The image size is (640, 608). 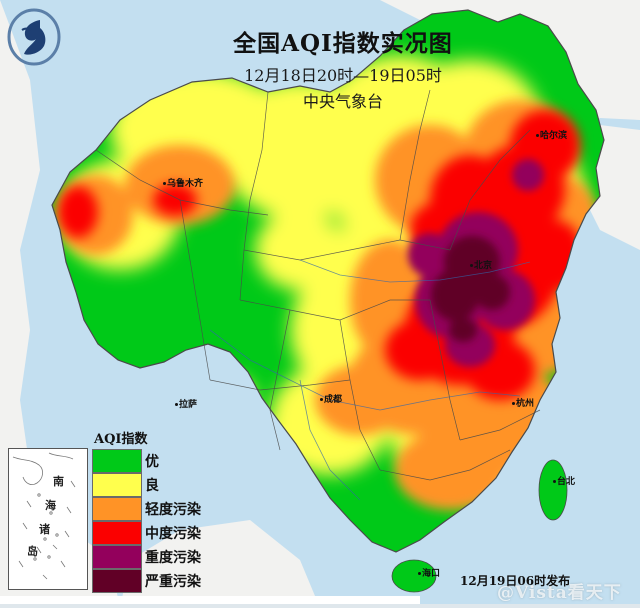 I want to click on legend-row: 中度污染, so click(x=146, y=533).